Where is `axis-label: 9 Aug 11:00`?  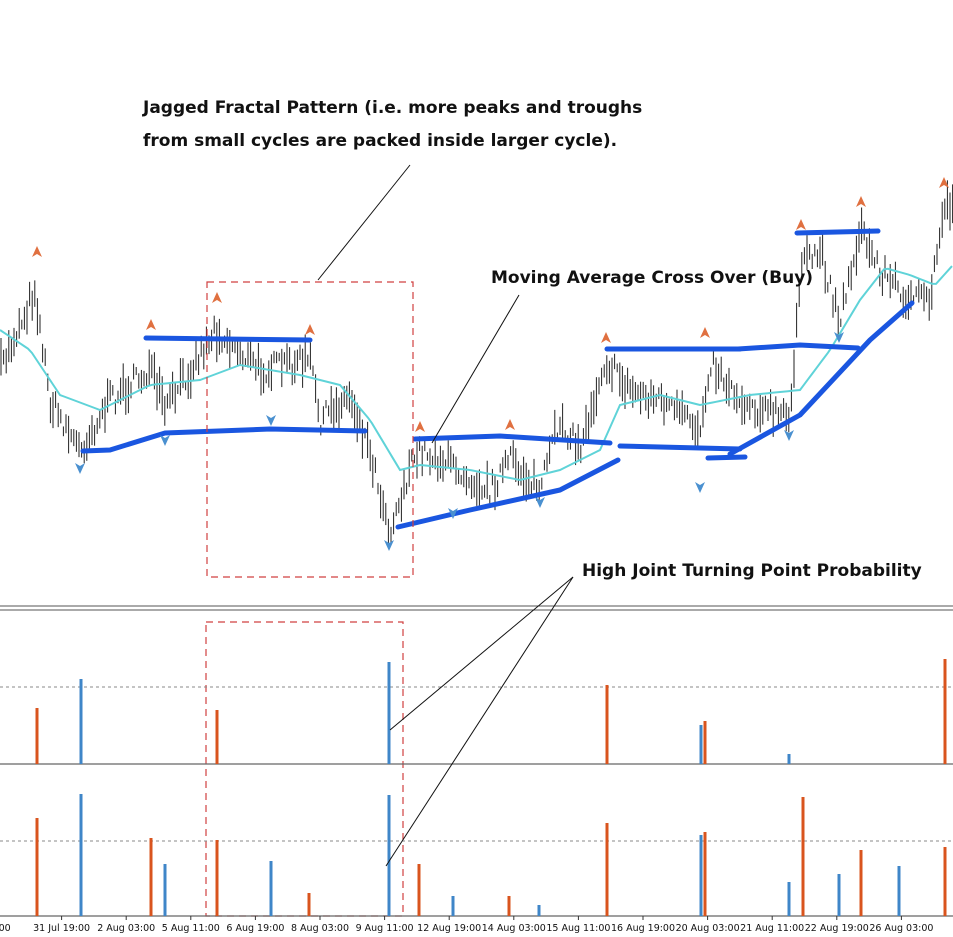
axis-label: 9 Aug 11:00 is located at coordinates (385, 928).